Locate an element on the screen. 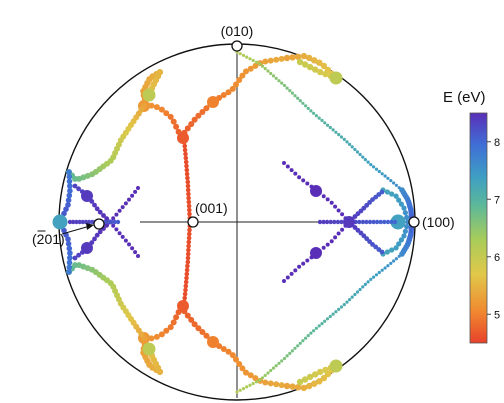  pole-label-001: (001) is located at coordinates (211, 208).